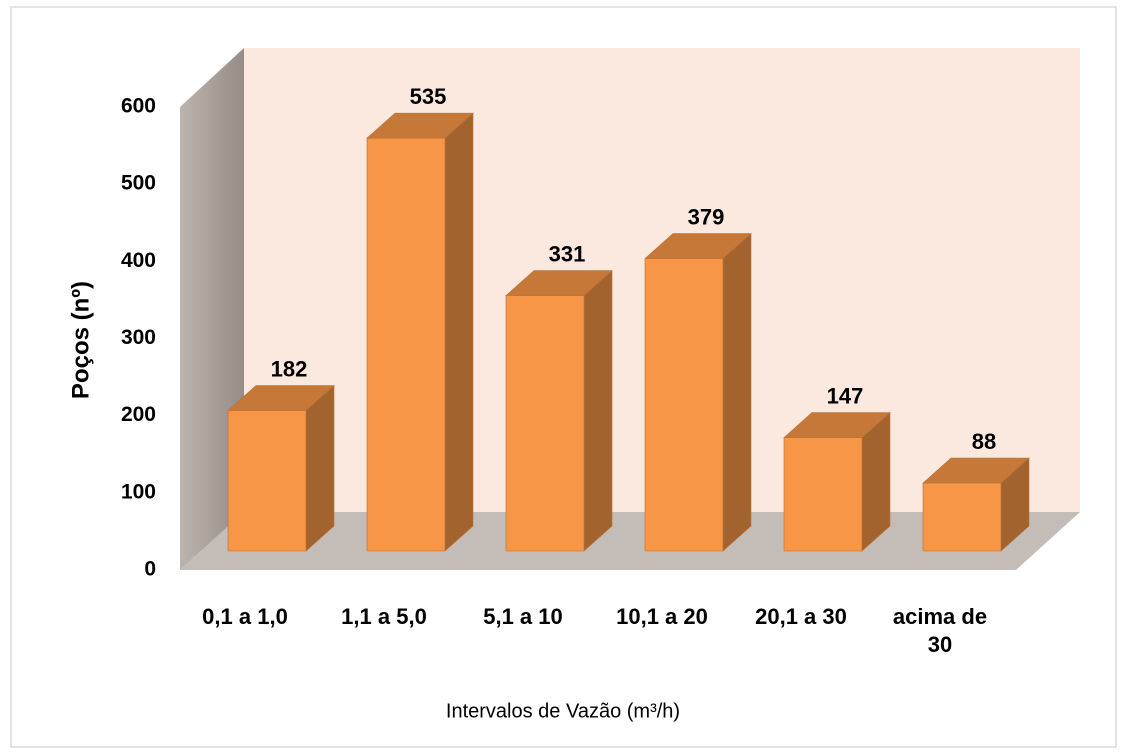  I want to click on x-tick-label: 10,1 a 20, so click(662, 616).